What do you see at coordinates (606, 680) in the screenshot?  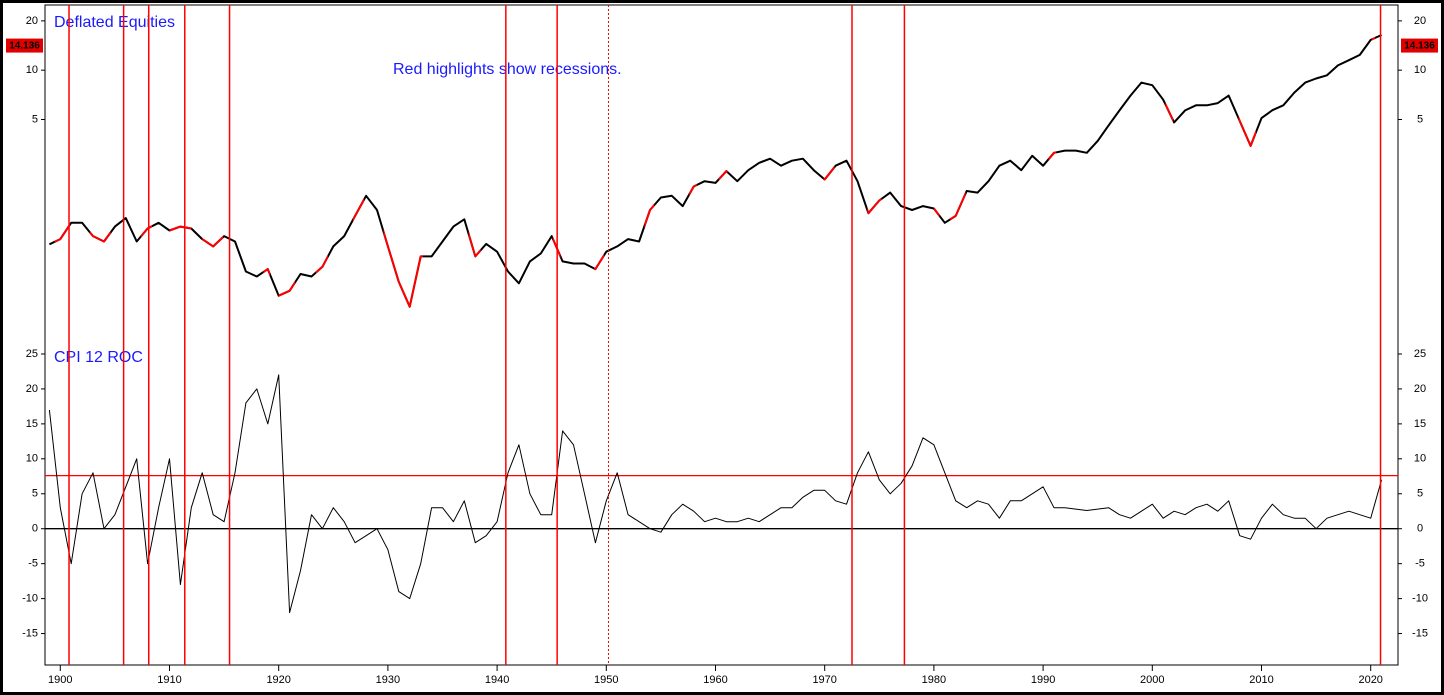 I see `x-tick-label: 1950` at bounding box center [606, 680].